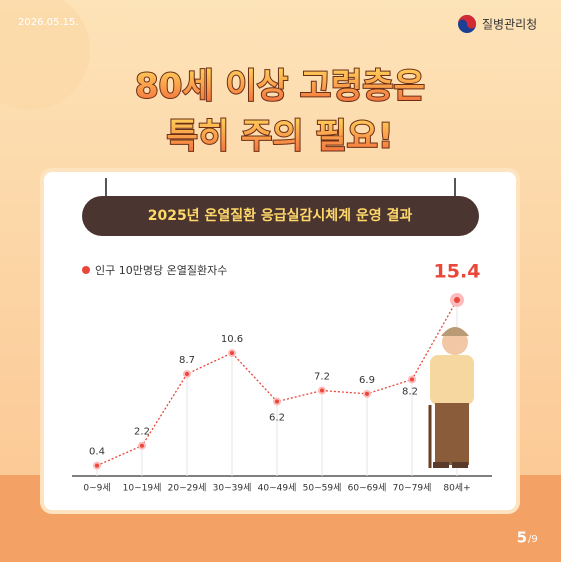 Image resolution: width=561 pixels, height=566 pixels. Describe the element at coordinates (232, 339) in the screenshot. I see `value-label: 10.6` at that location.